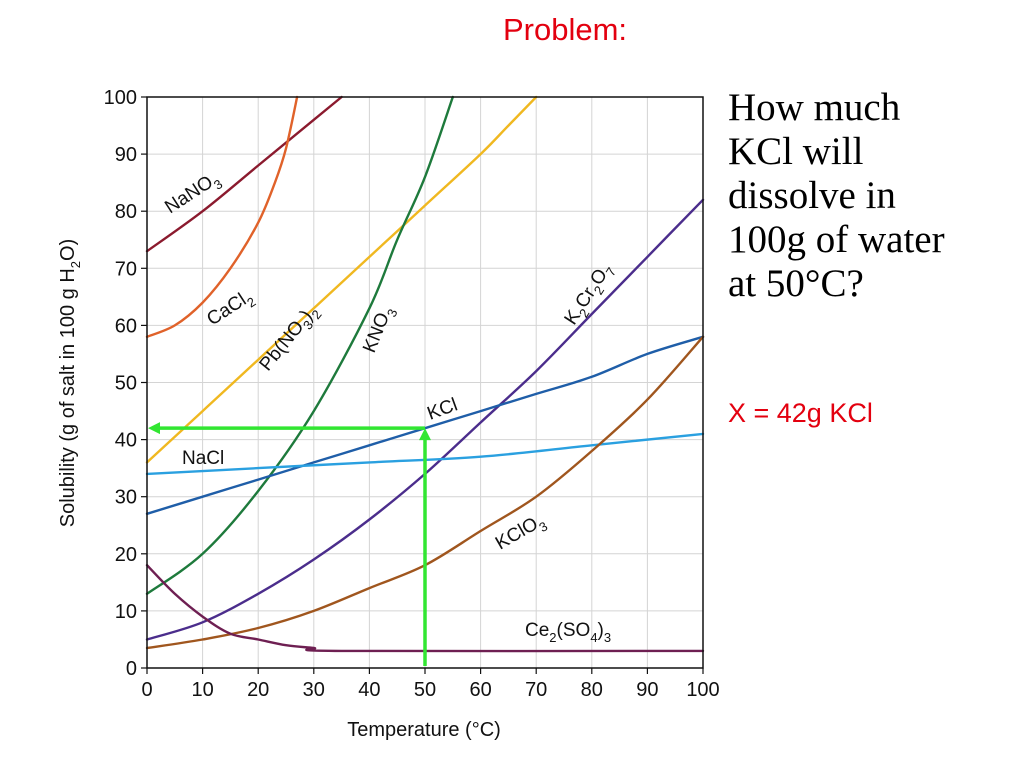 Image resolution: width=1024 pixels, height=768 pixels. Describe the element at coordinates (126, 384) in the screenshot. I see `y-tick-label: 50` at that location.